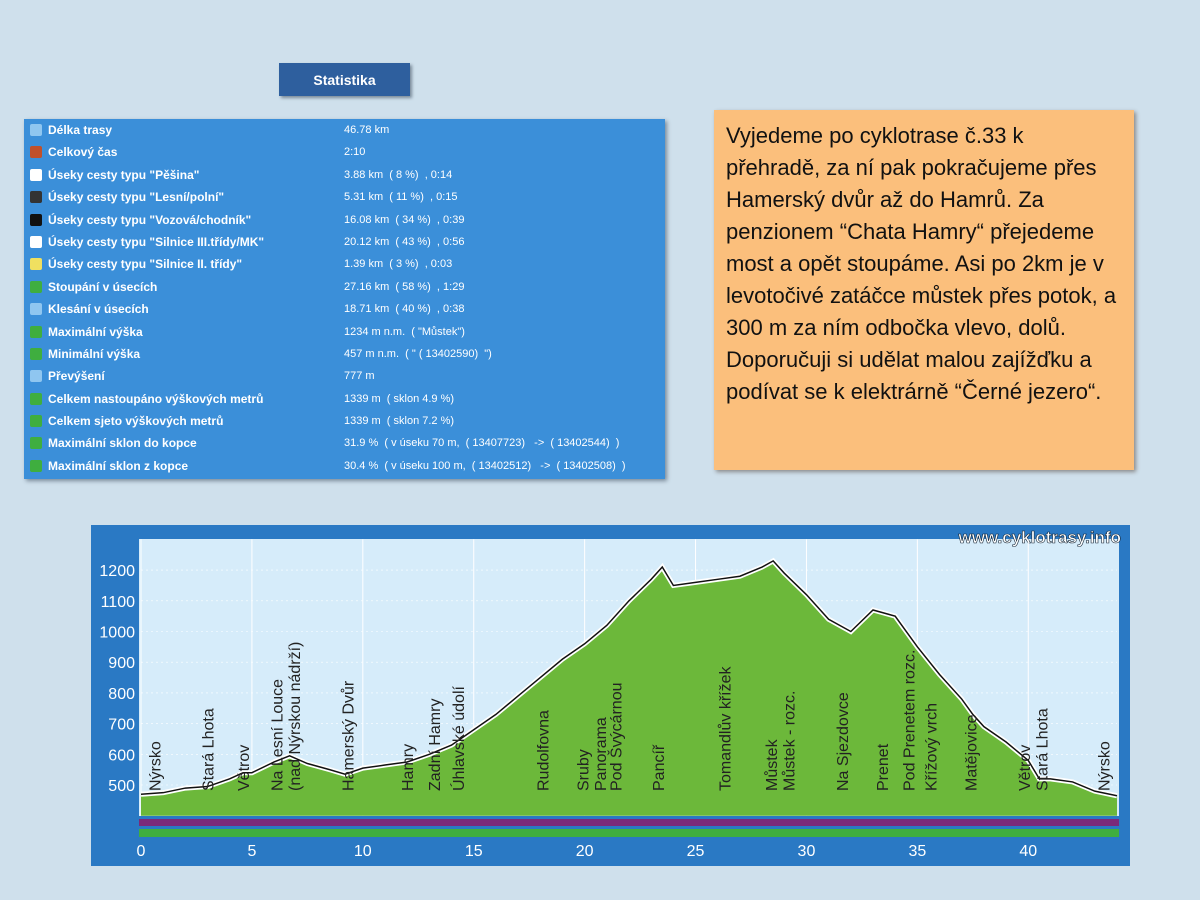  I want to click on stat-label: Celkem sjeto výškových metrů, so click(136, 421).